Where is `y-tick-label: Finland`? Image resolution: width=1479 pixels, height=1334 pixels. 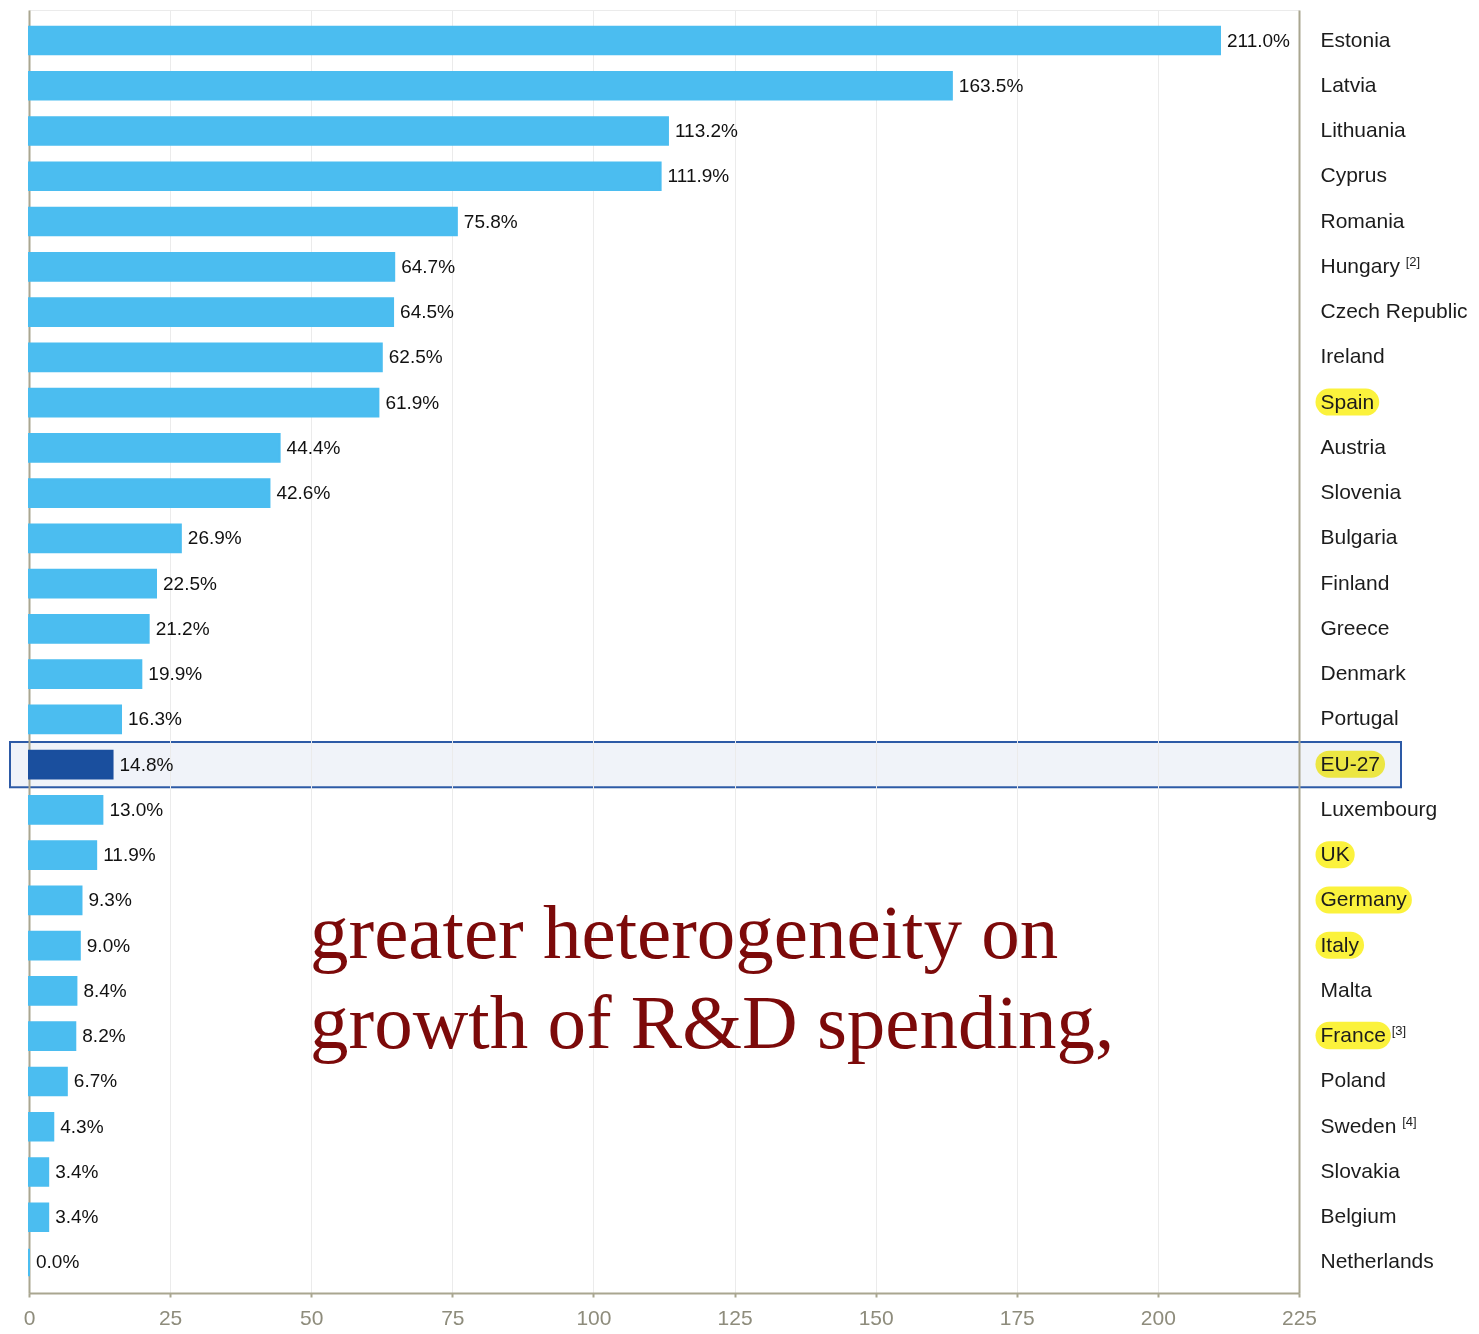
y-tick-label: Finland is located at coordinates (1355, 582).